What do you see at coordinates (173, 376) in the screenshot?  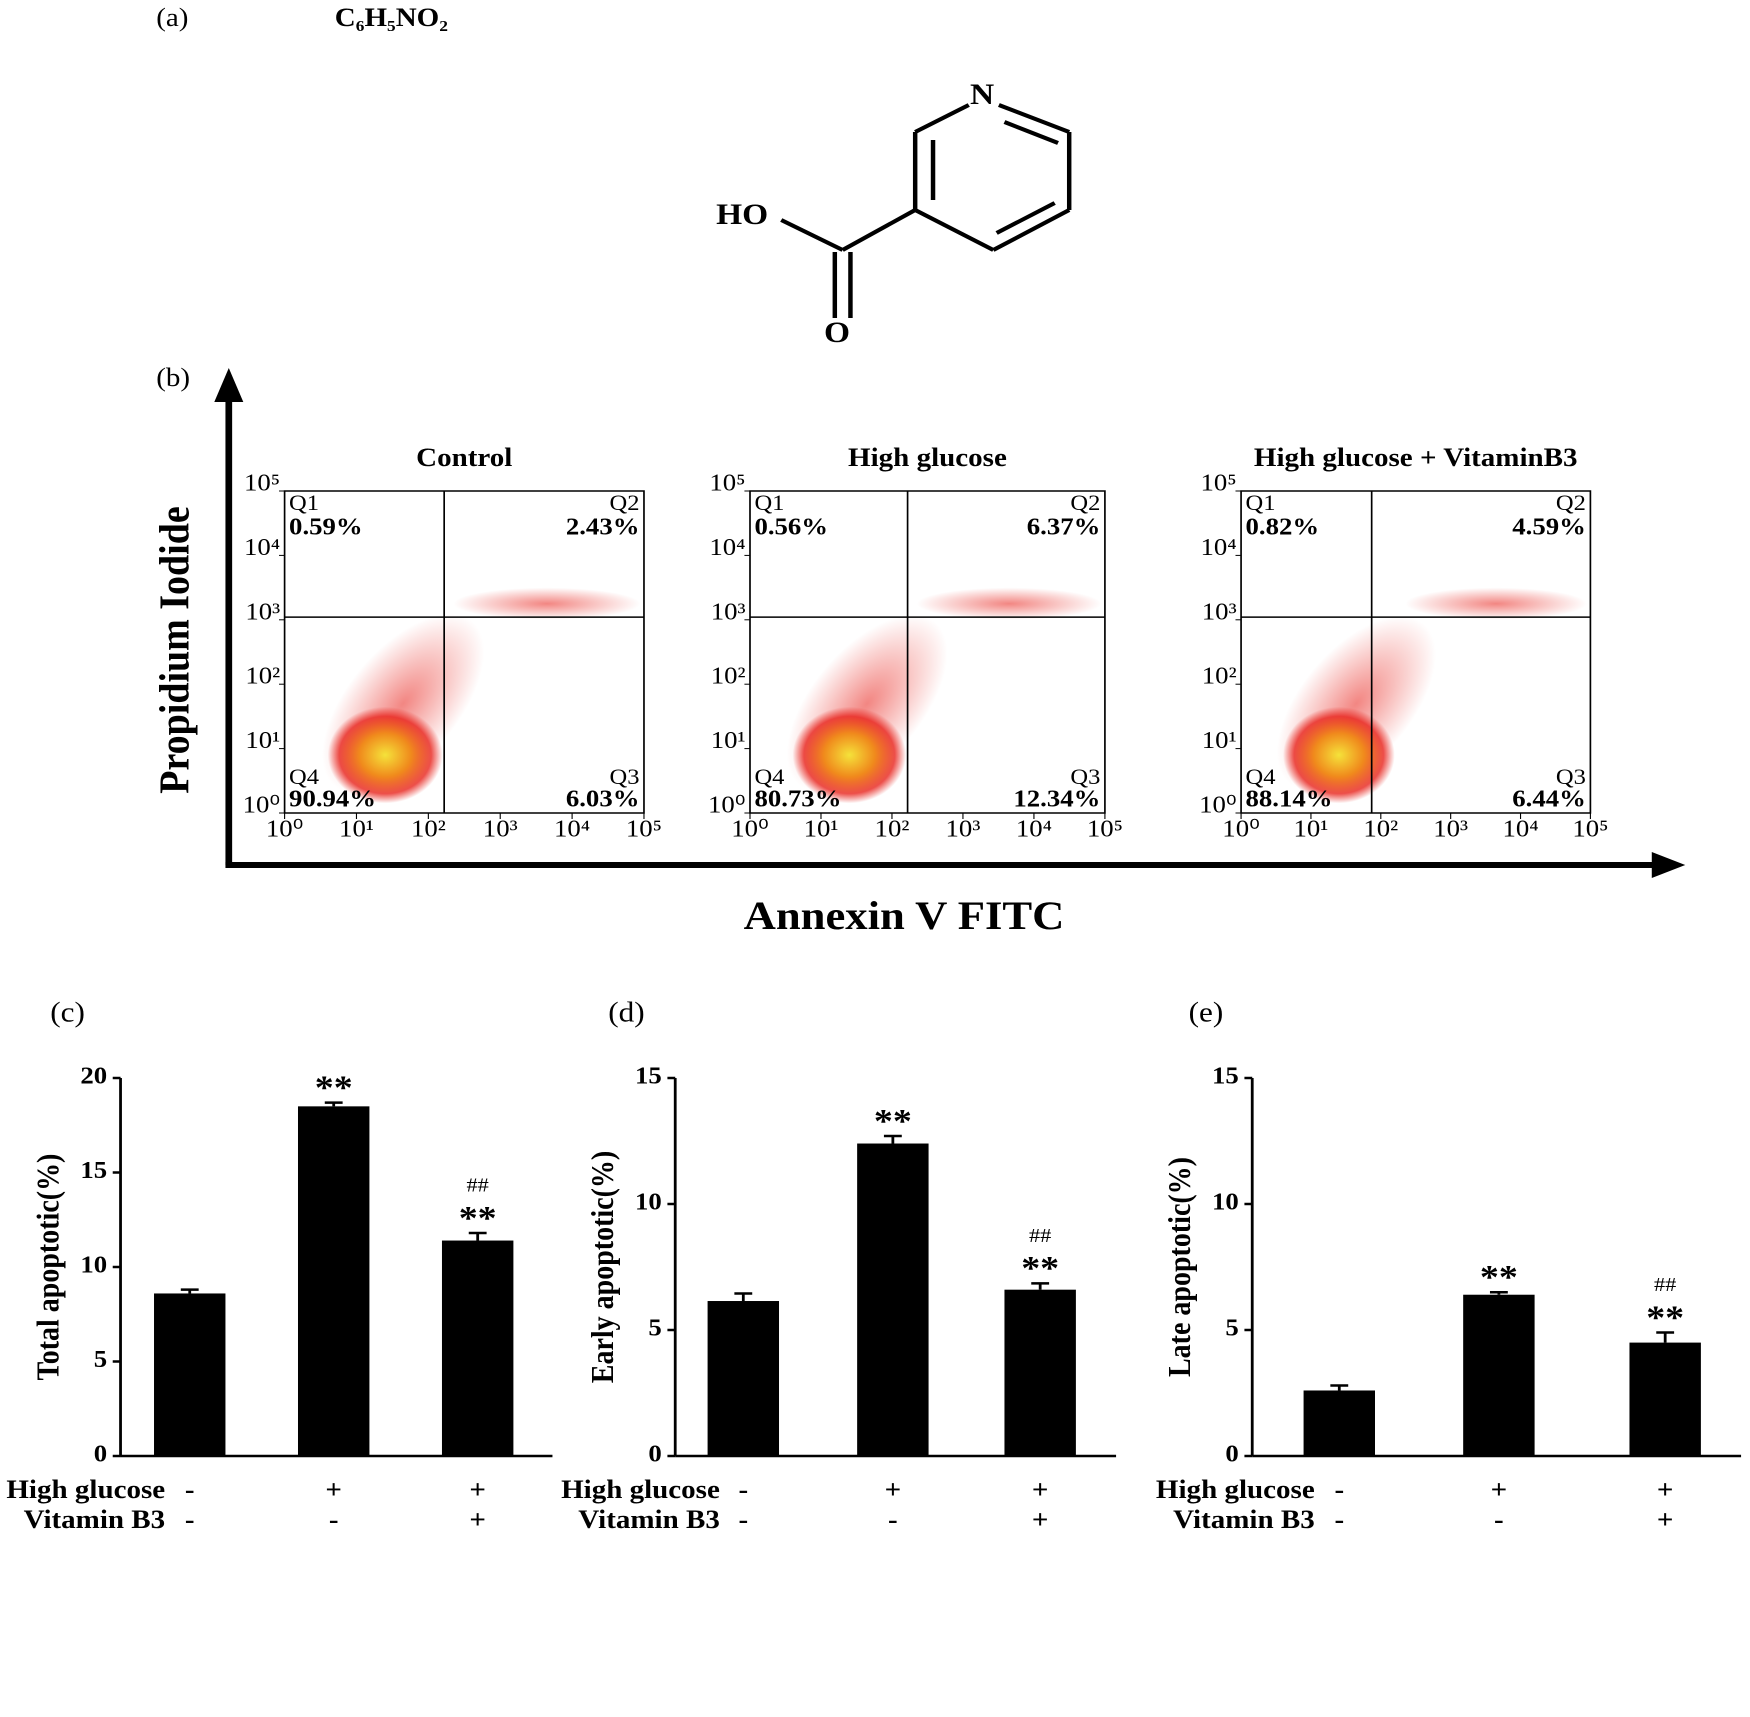 I see `panel-label: (b)` at bounding box center [173, 376].